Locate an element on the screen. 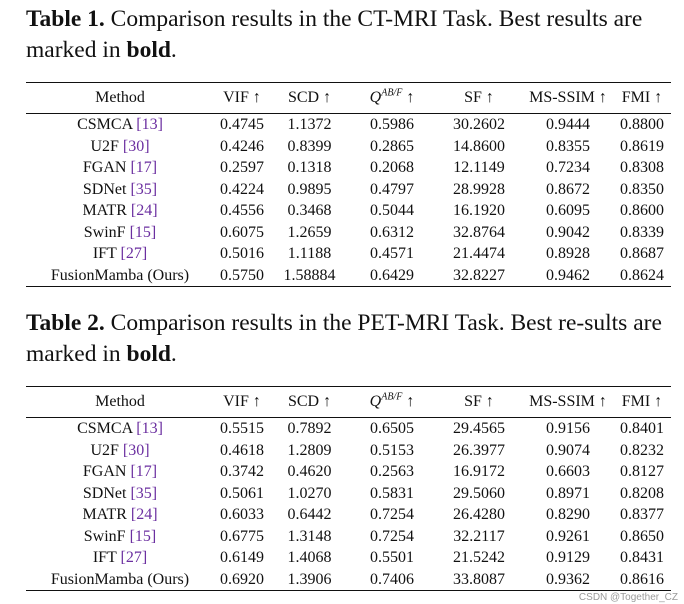 Image resolution: width=684 pixels, height=604 pixels. cell-q: 0.4797 is located at coordinates (392, 189).